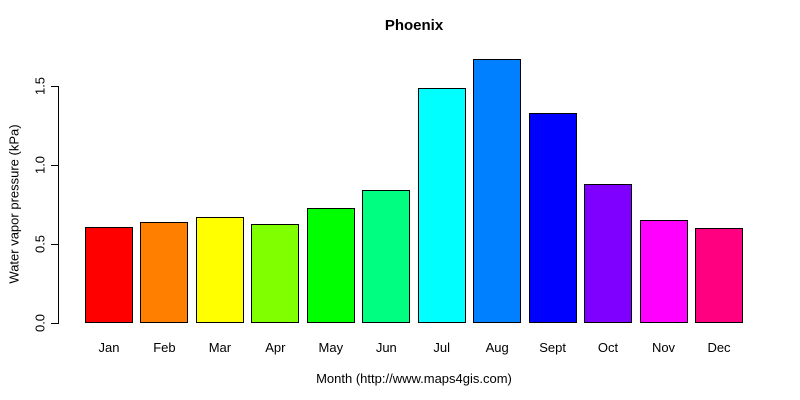  What do you see at coordinates (719, 275) in the screenshot?
I see `bar-dec` at bounding box center [719, 275].